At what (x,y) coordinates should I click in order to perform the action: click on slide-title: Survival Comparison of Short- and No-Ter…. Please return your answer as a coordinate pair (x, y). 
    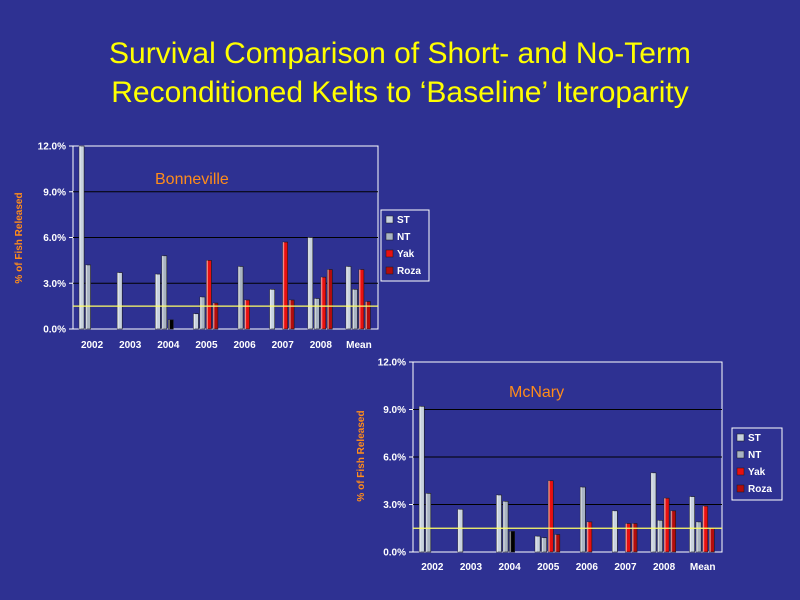
    Looking at the image, I should click on (400, 73).